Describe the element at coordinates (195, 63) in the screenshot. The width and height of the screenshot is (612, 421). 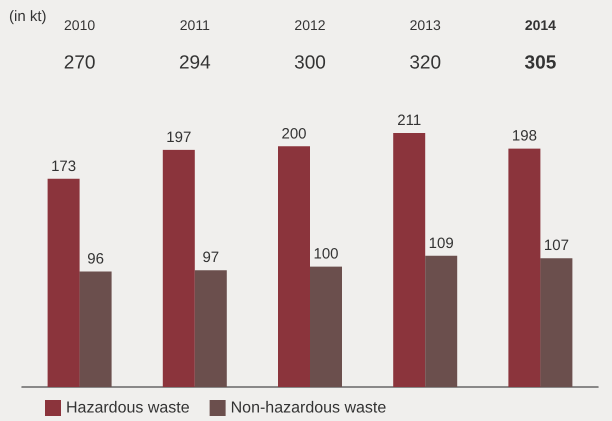
I see `text: 294` at that location.